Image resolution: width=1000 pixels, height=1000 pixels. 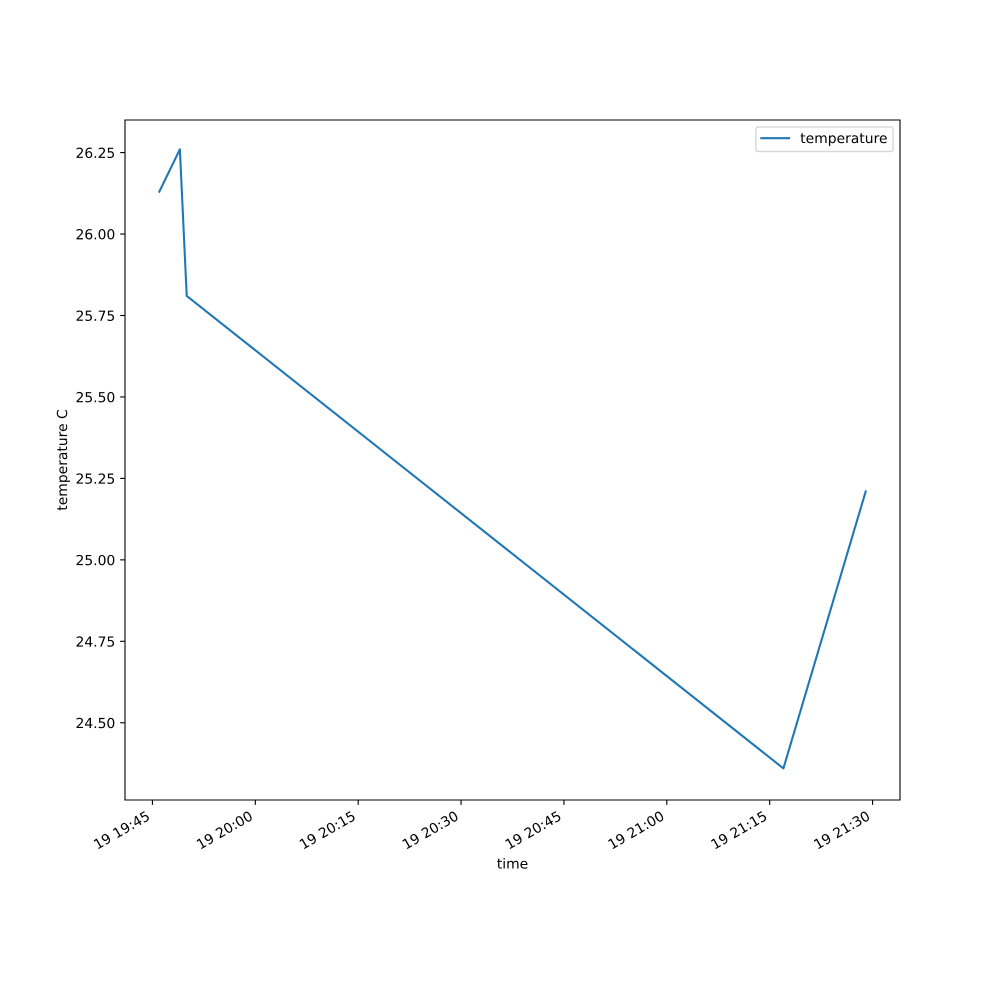 I want to click on y-tick-label: 25.00, so click(x=95, y=560).